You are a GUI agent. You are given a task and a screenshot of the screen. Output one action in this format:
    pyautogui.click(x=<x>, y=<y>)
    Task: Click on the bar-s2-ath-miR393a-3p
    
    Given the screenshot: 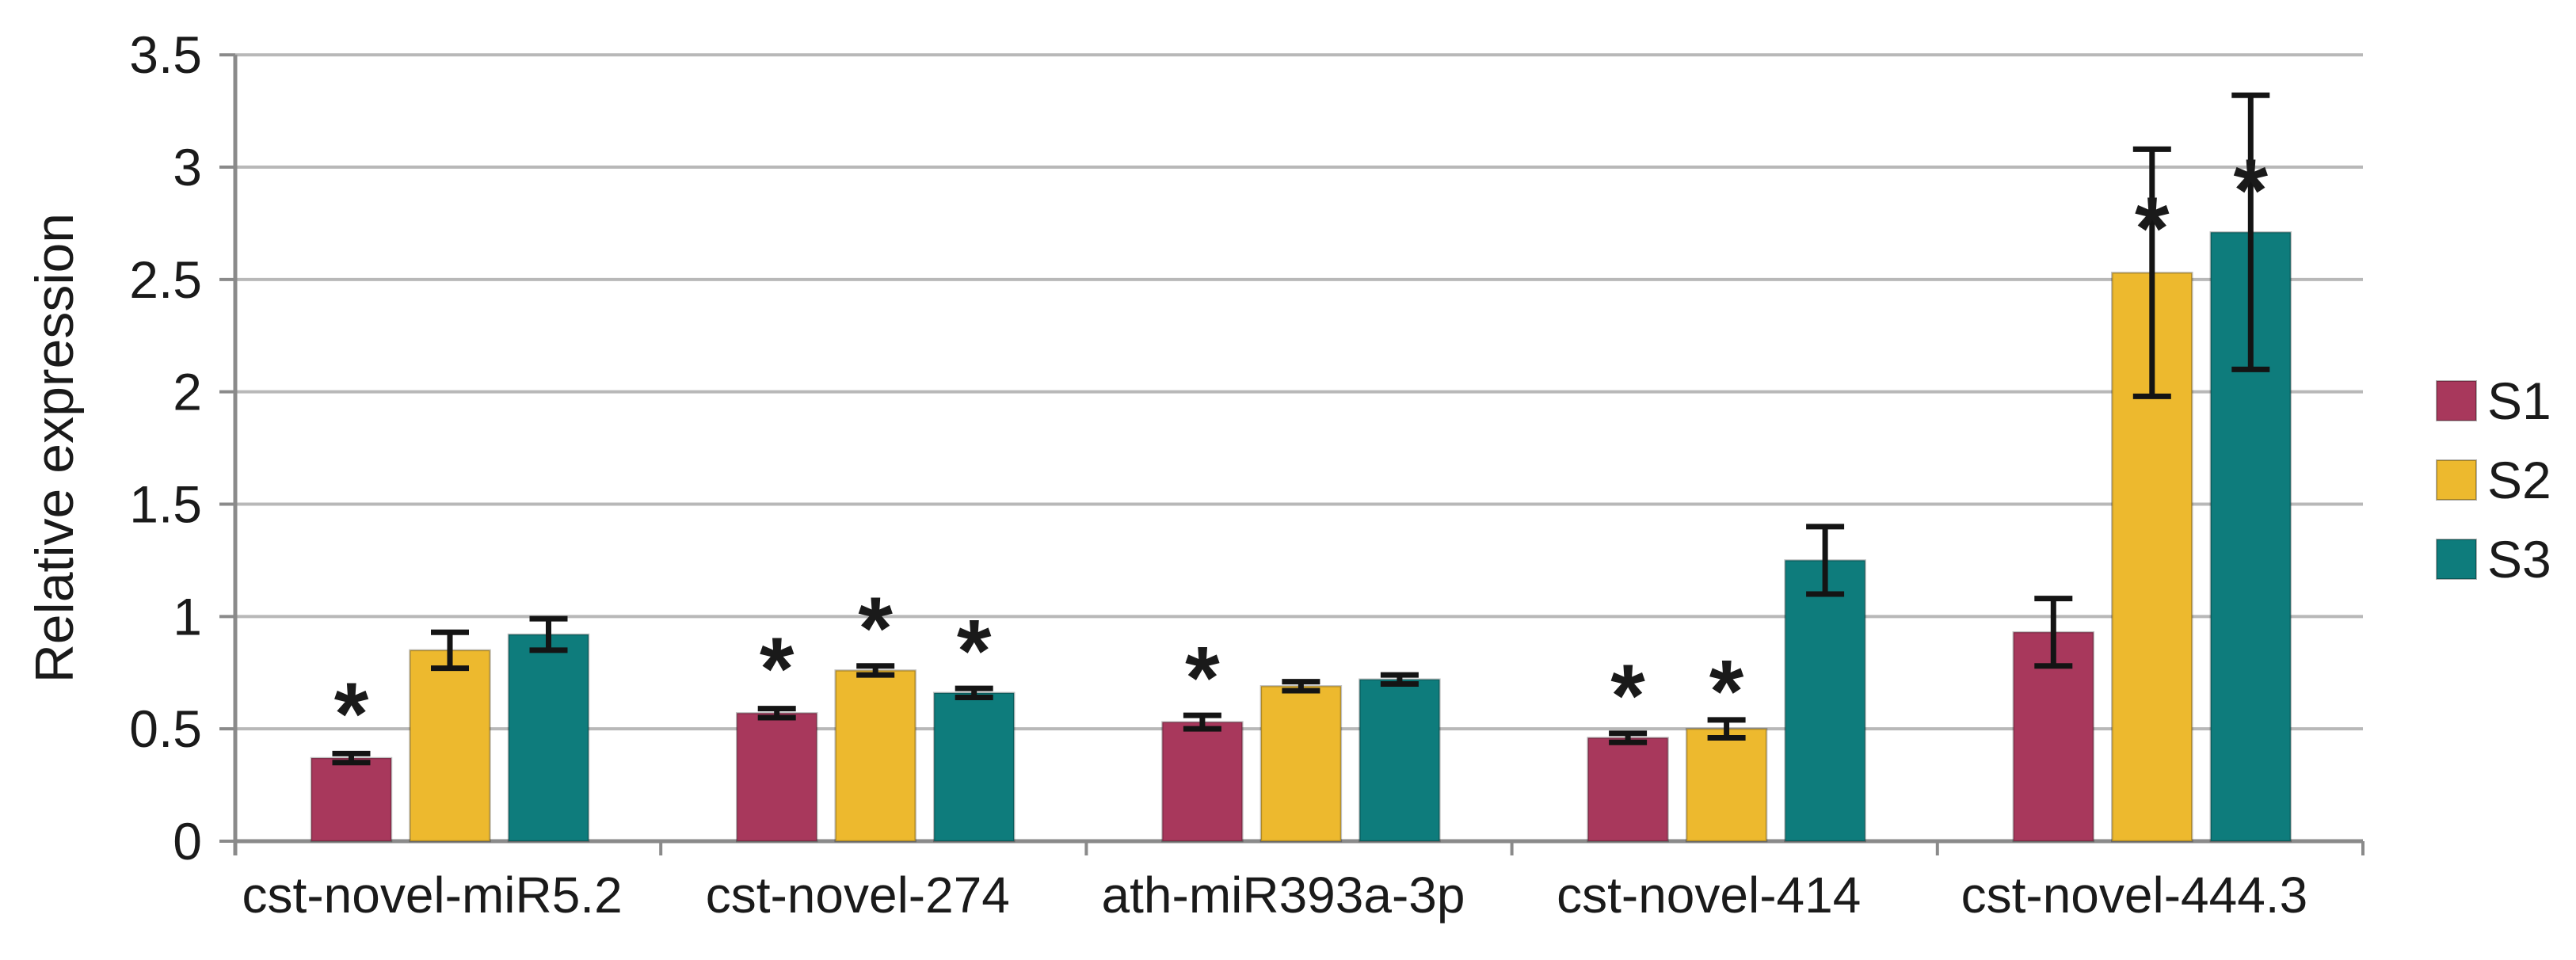 What is the action you would take?
    pyautogui.click(x=1301, y=764)
    